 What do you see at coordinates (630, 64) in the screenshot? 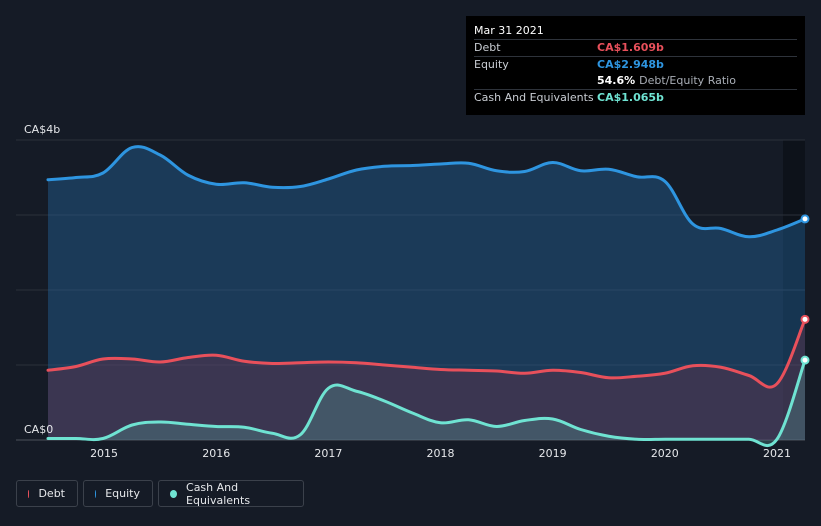
I see `tooltip-equity-value: CA$2.948b` at bounding box center [630, 64].